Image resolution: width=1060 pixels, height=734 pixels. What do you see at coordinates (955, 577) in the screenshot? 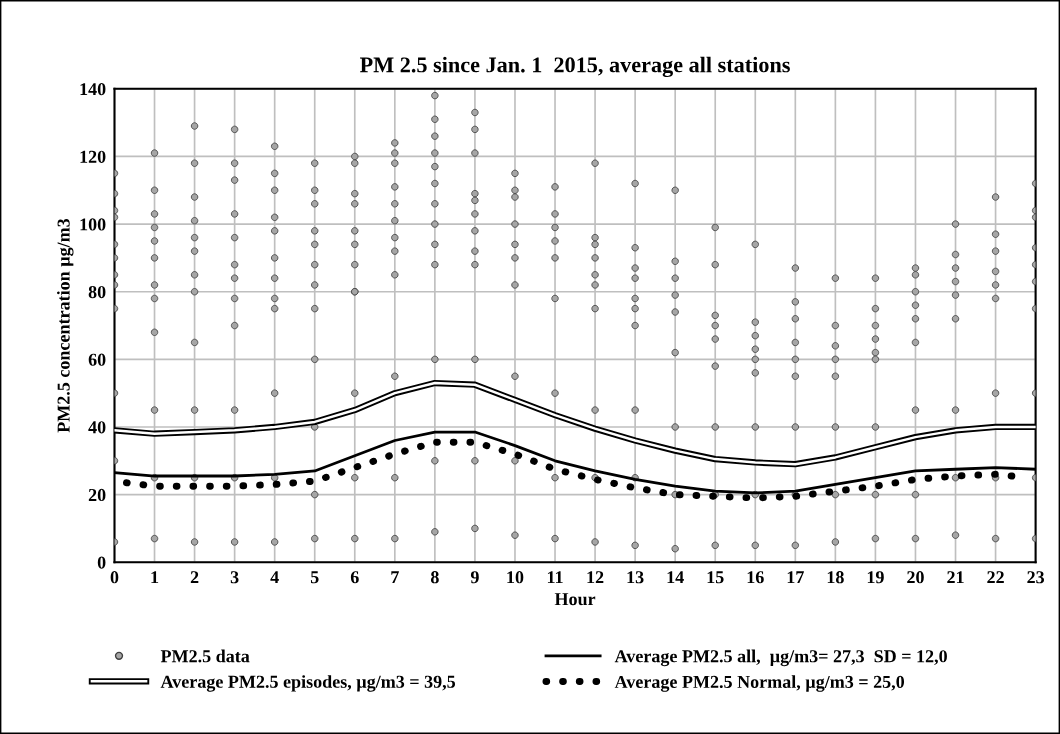
I see `x-tick-label: 21` at bounding box center [955, 577].